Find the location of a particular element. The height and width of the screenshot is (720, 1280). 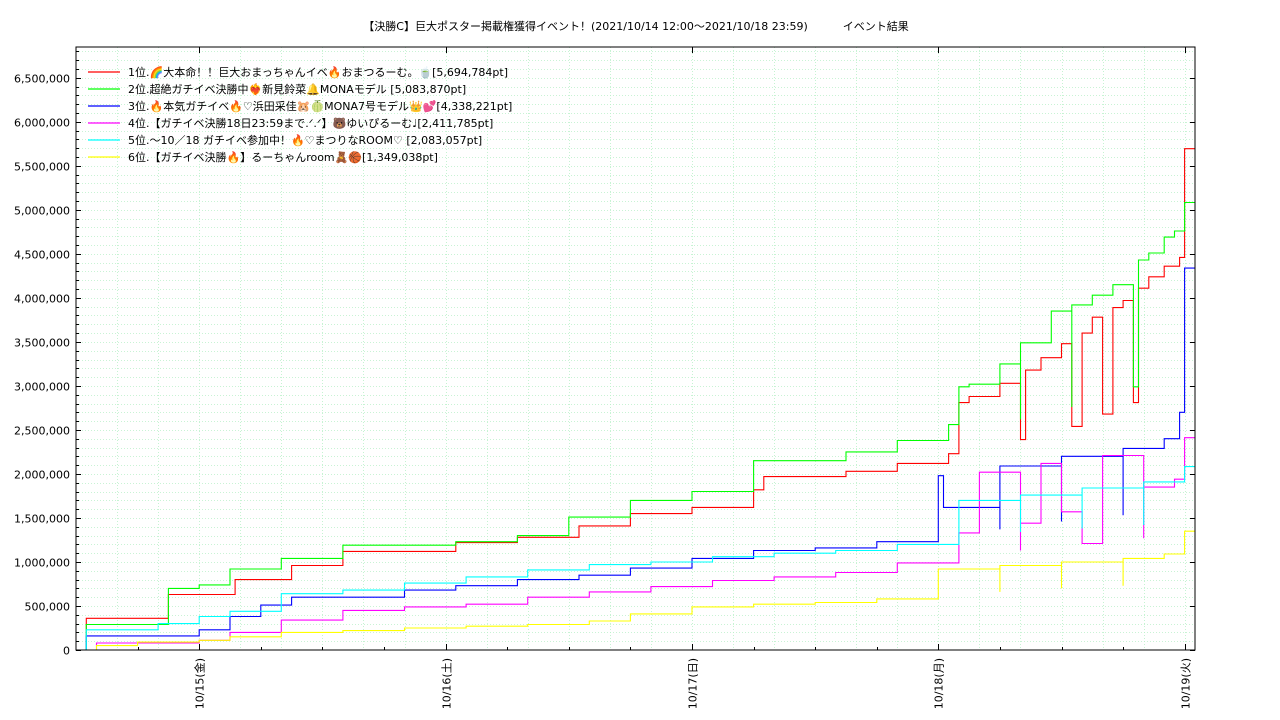

y-tick-label: 1,500,000 is located at coordinates (42, 519).